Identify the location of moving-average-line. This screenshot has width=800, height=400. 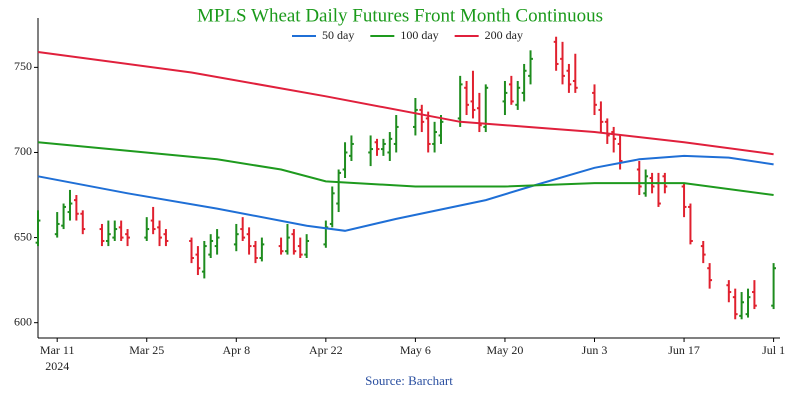
(405, 168).